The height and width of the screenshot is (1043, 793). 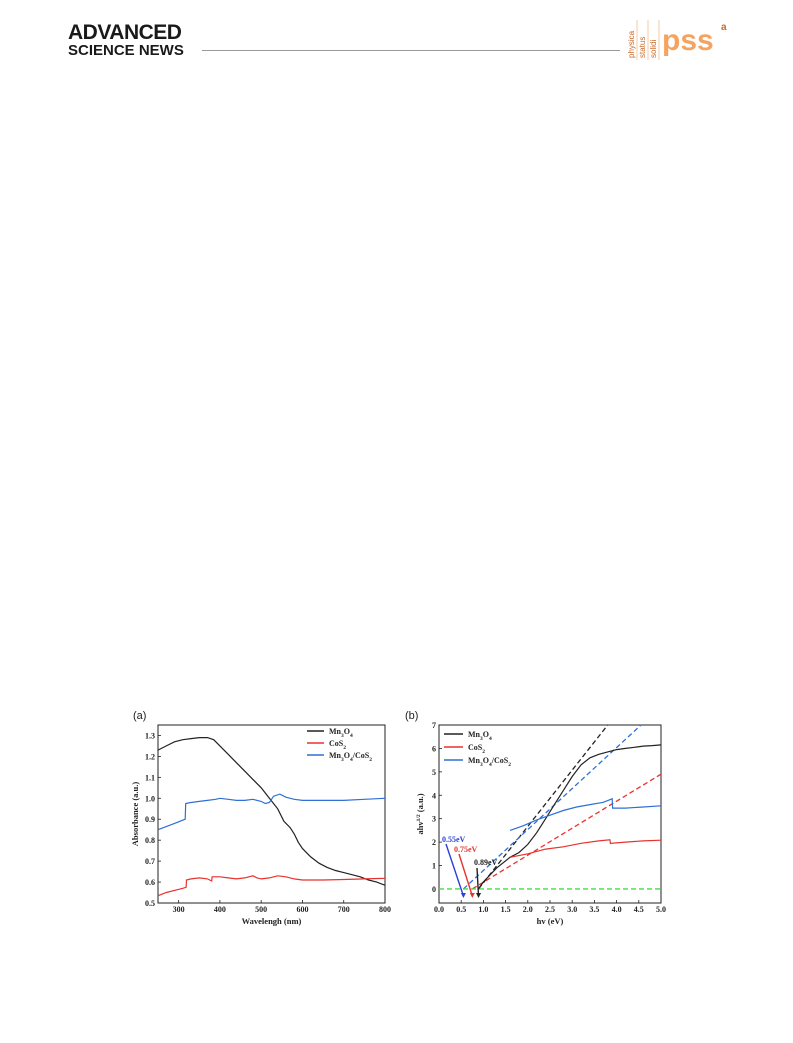 I want to click on y-axis-label: ahv1/2 (a.u.), so click(x=420, y=813).